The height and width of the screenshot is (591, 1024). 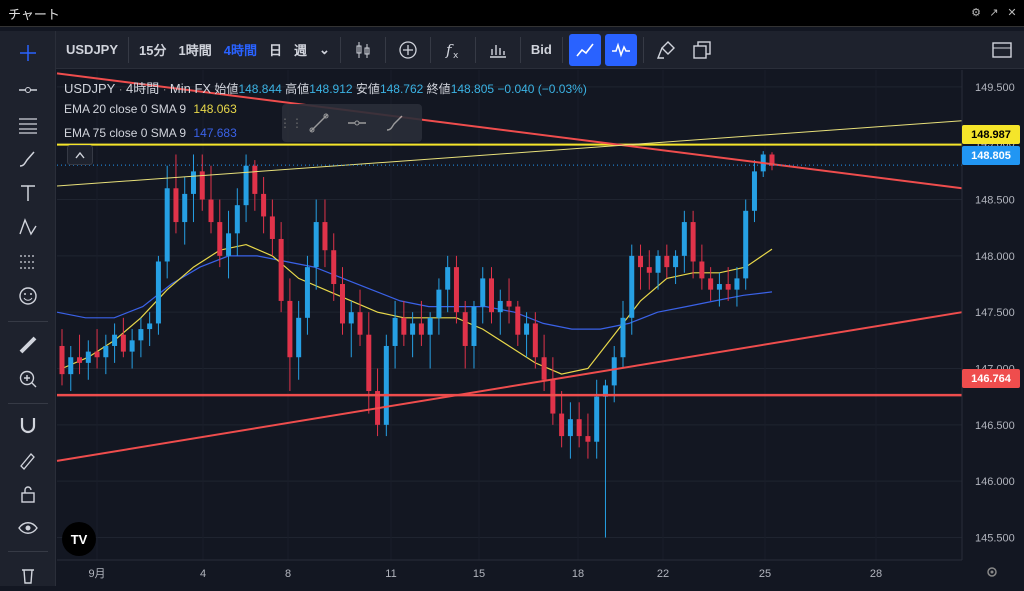 I want to click on lock-icon, so click(x=28, y=494).